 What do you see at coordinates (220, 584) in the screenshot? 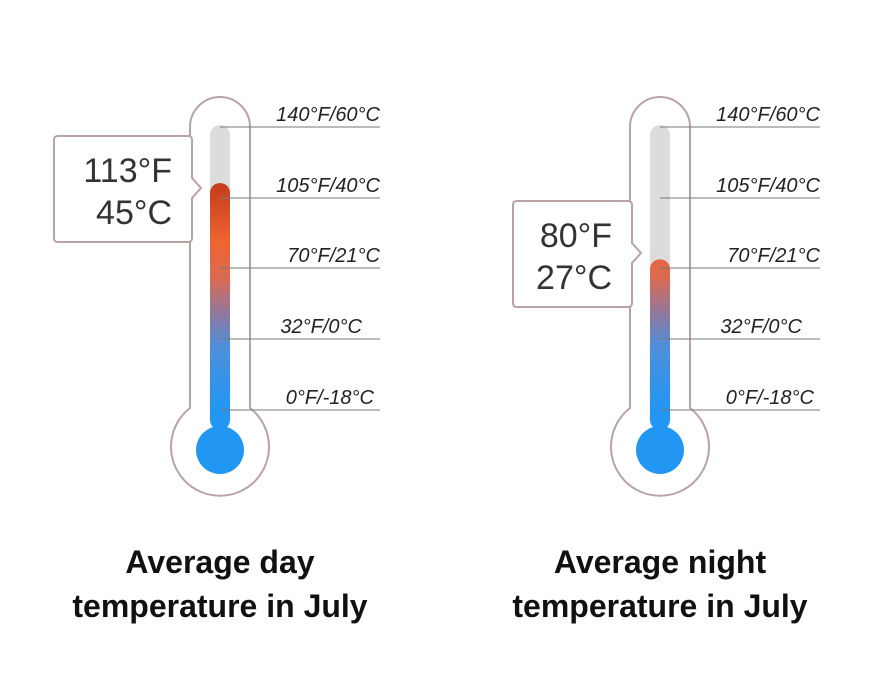
I see `day-caption: Average day temperature in July` at bounding box center [220, 584].